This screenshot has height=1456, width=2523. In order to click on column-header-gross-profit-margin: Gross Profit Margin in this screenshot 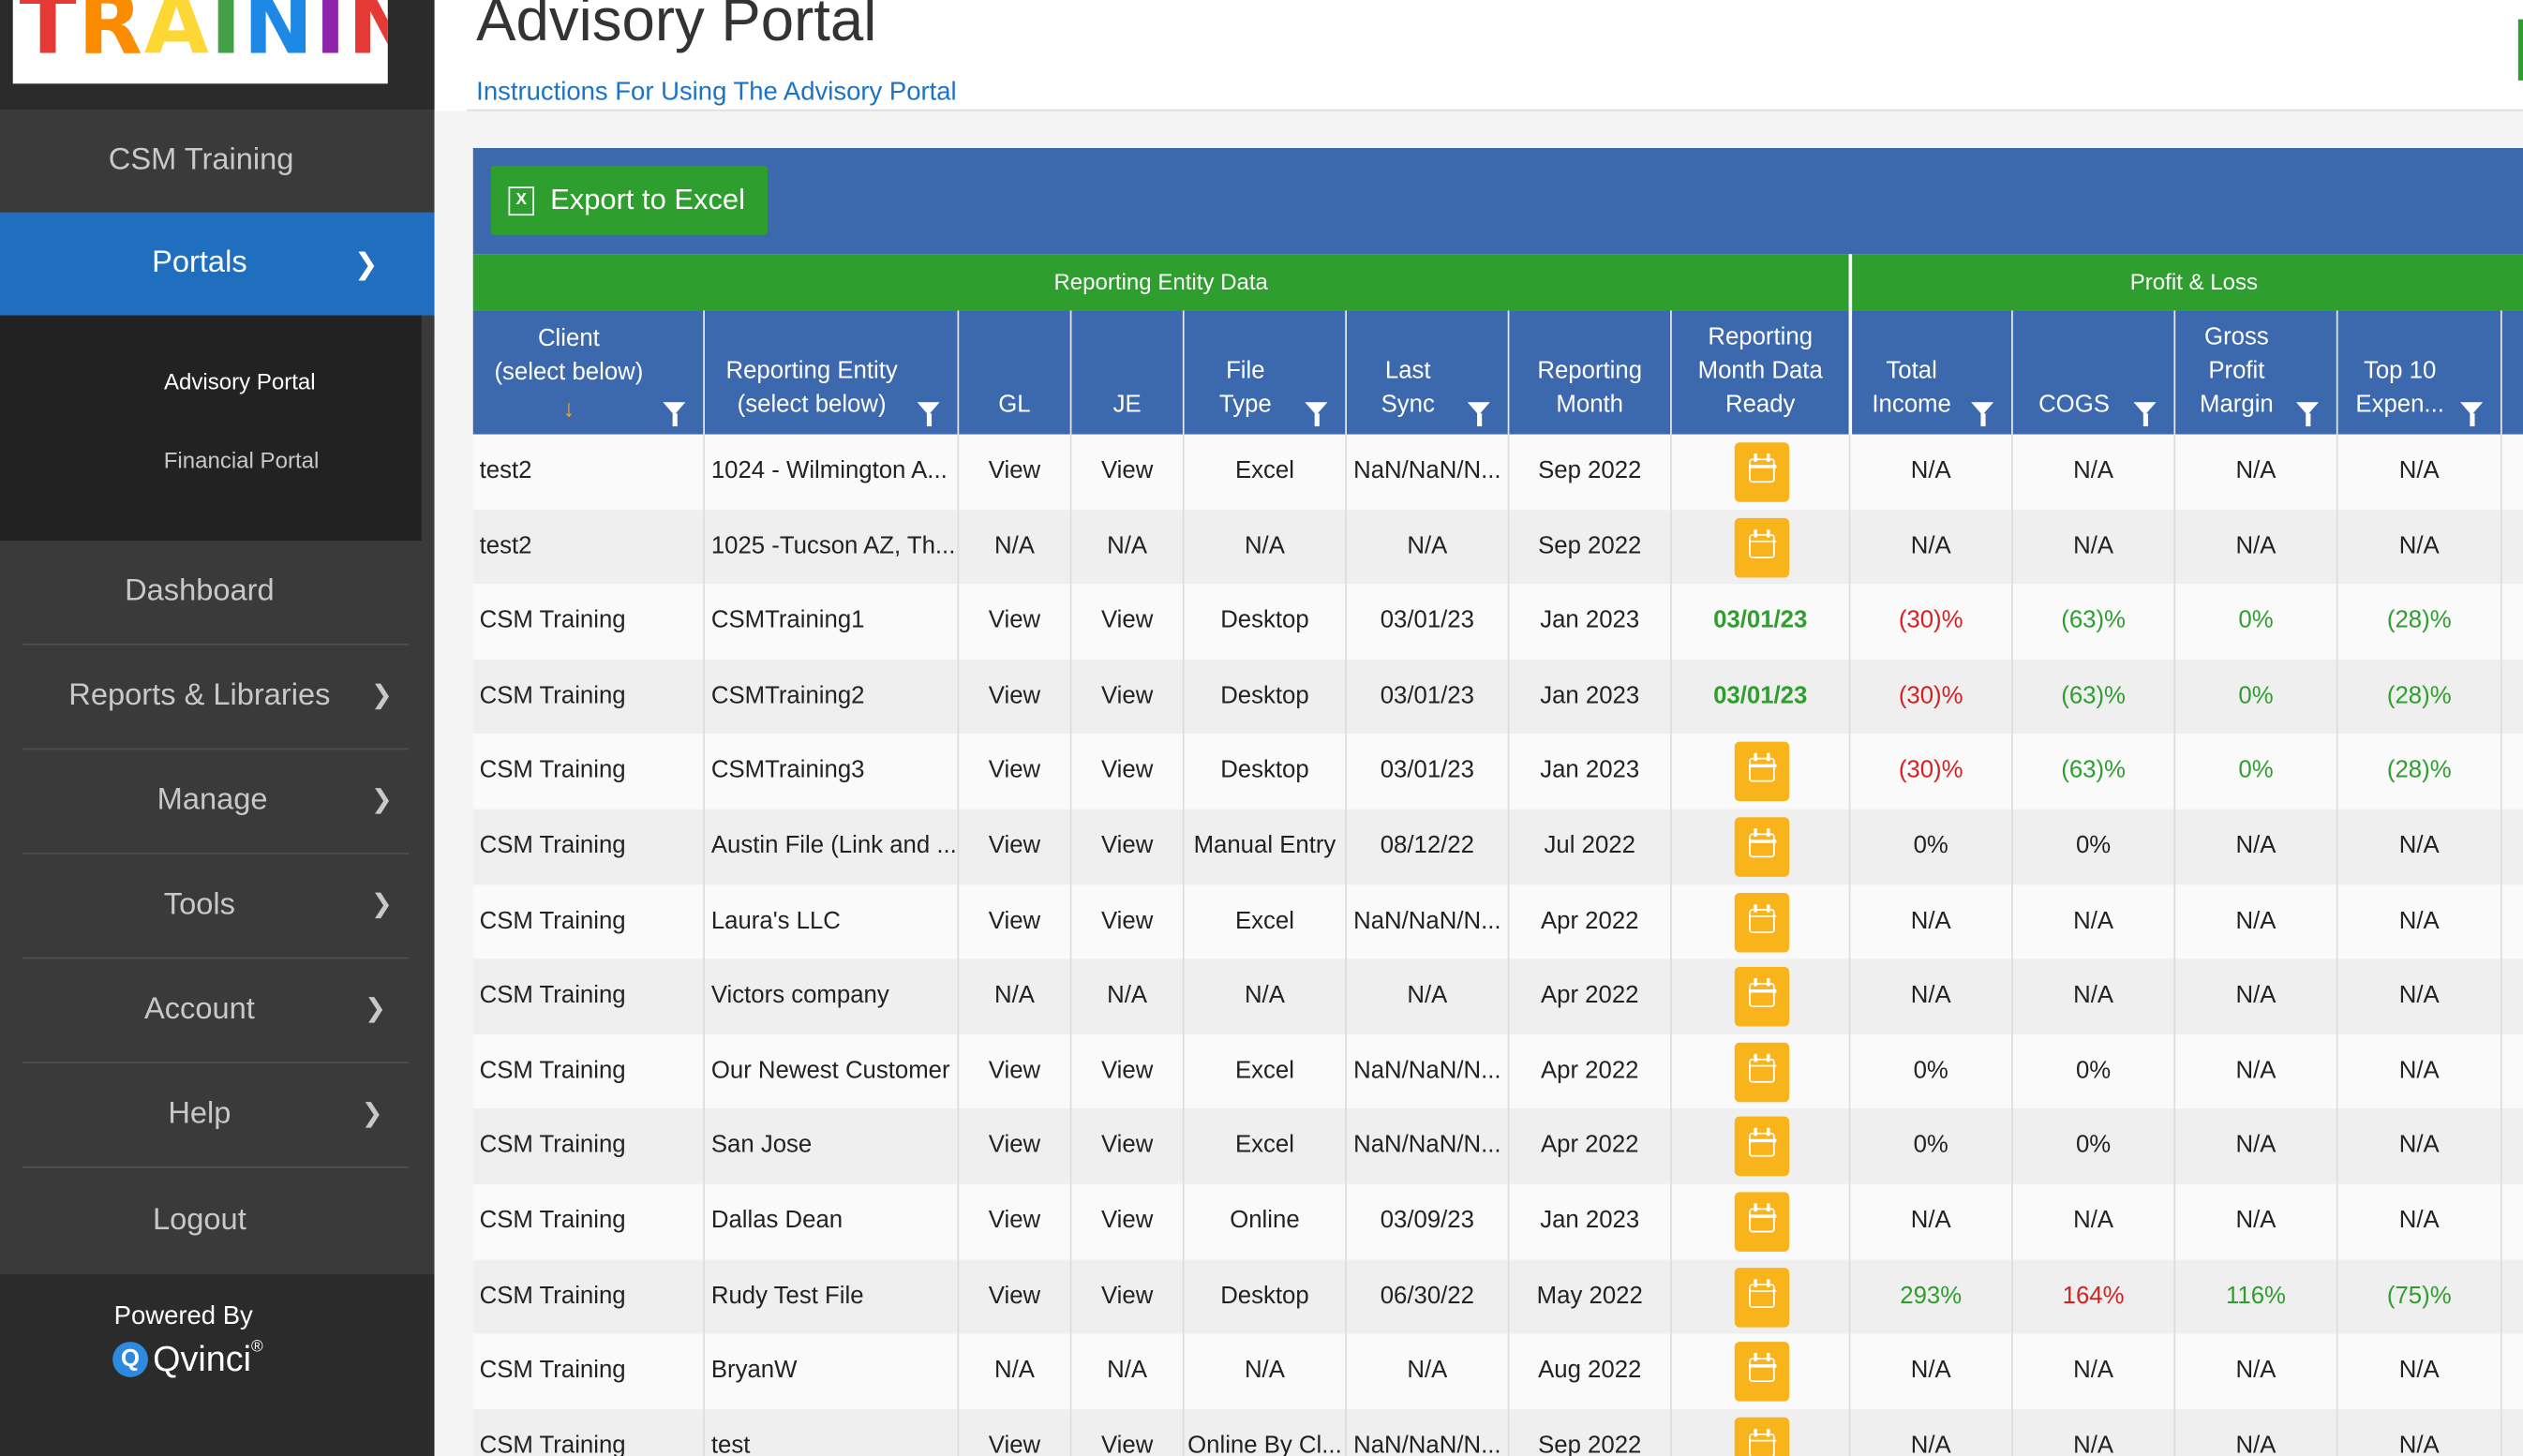, I will do `click(2256, 372)`.